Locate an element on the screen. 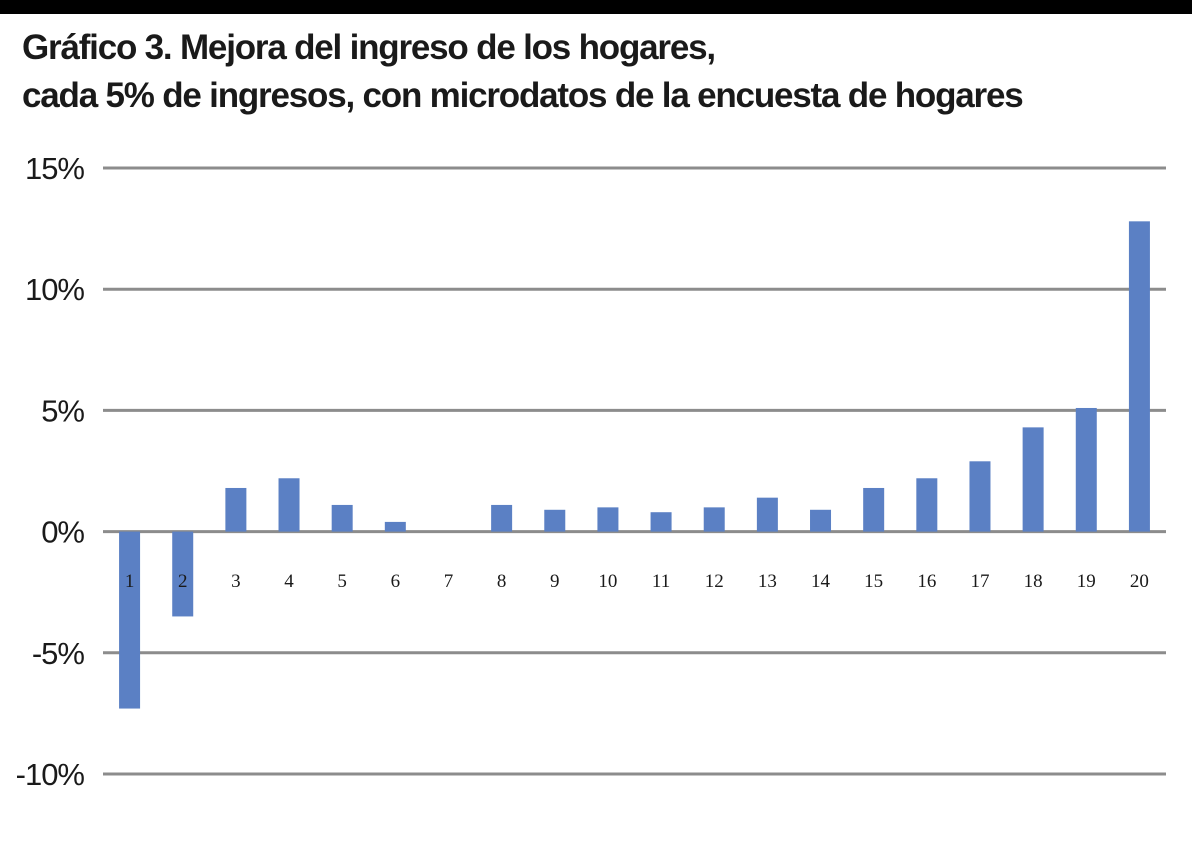 The image size is (1192, 853). top-border-bar is located at coordinates (596, 7).